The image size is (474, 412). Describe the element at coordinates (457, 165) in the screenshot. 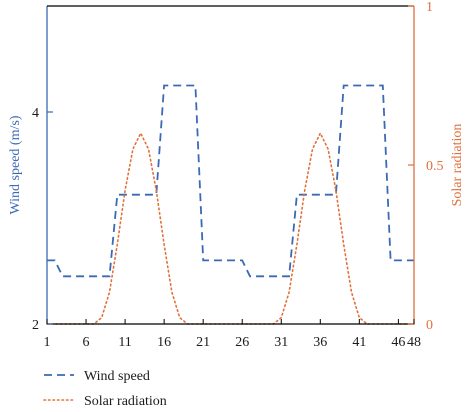

I see `right-axis-label: Solar radiation` at that location.